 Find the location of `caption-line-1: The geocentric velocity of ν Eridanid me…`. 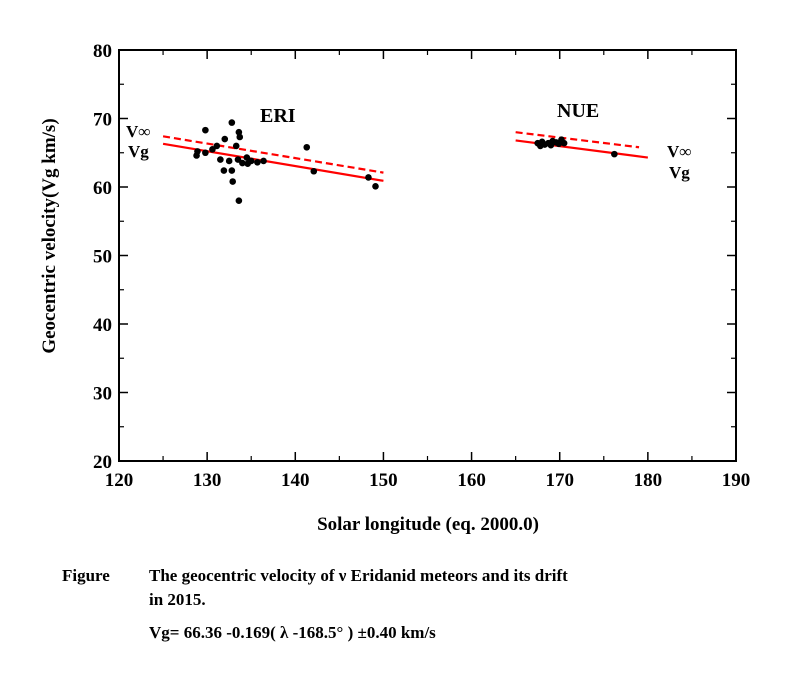

caption-line-1: The geocentric velocity of ν Eridanid me… is located at coordinates (358, 575).